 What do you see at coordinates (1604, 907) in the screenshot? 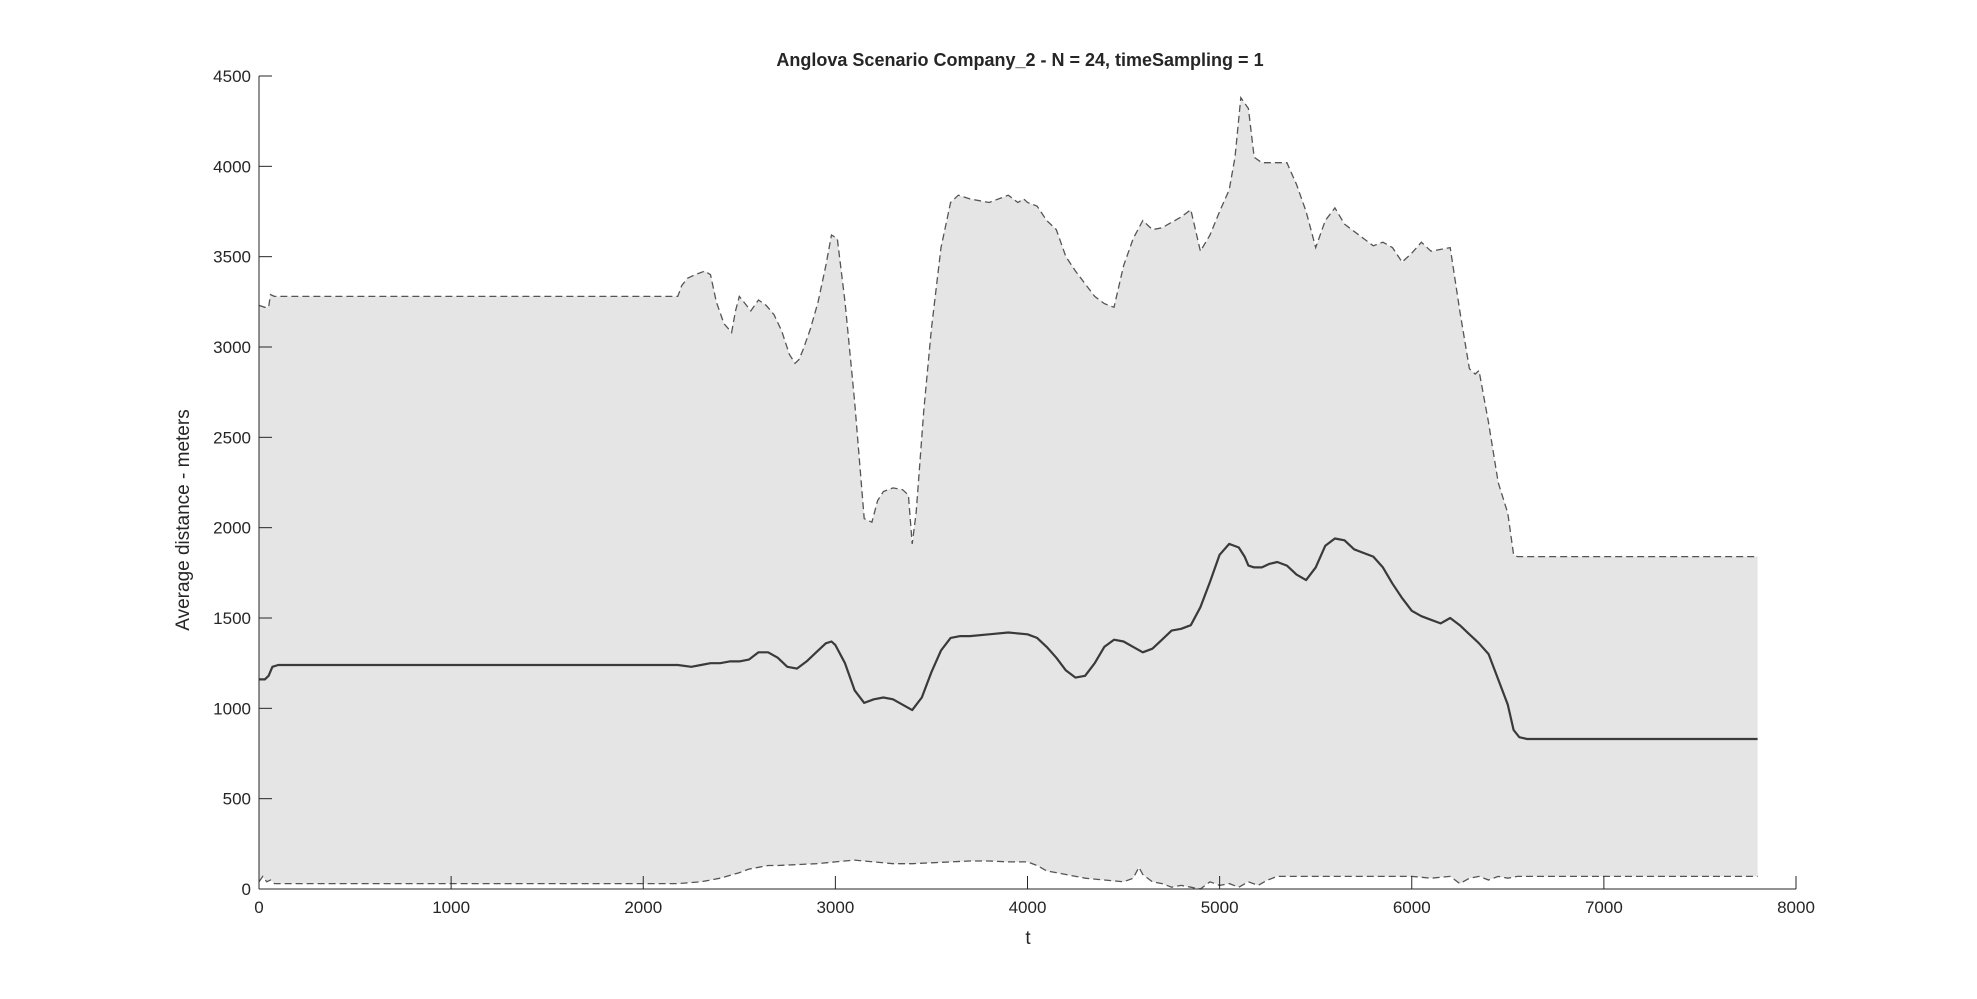
I see `x-tick-label: 7000` at bounding box center [1604, 907].